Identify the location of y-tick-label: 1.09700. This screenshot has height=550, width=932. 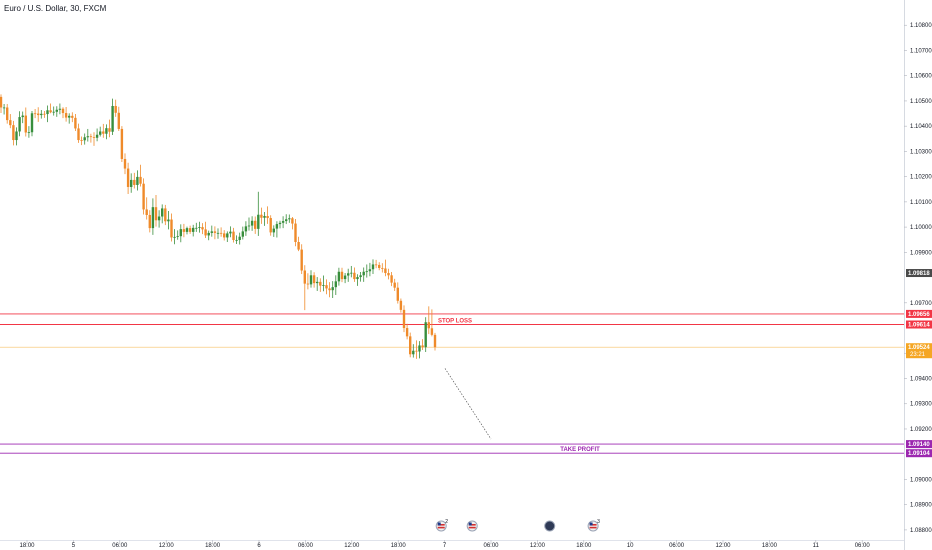
(921, 304).